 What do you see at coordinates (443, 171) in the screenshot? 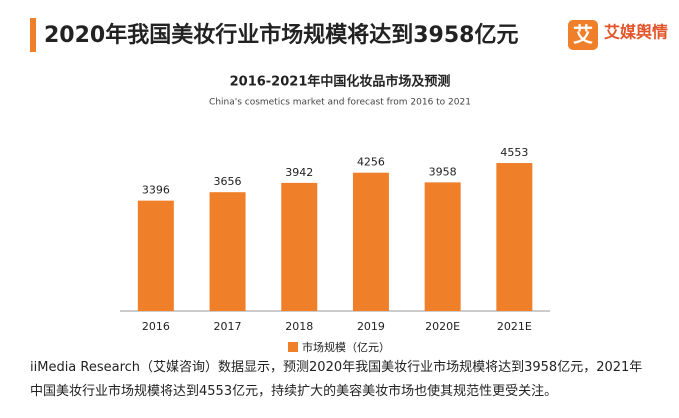
I see `data-label: 3958` at bounding box center [443, 171].